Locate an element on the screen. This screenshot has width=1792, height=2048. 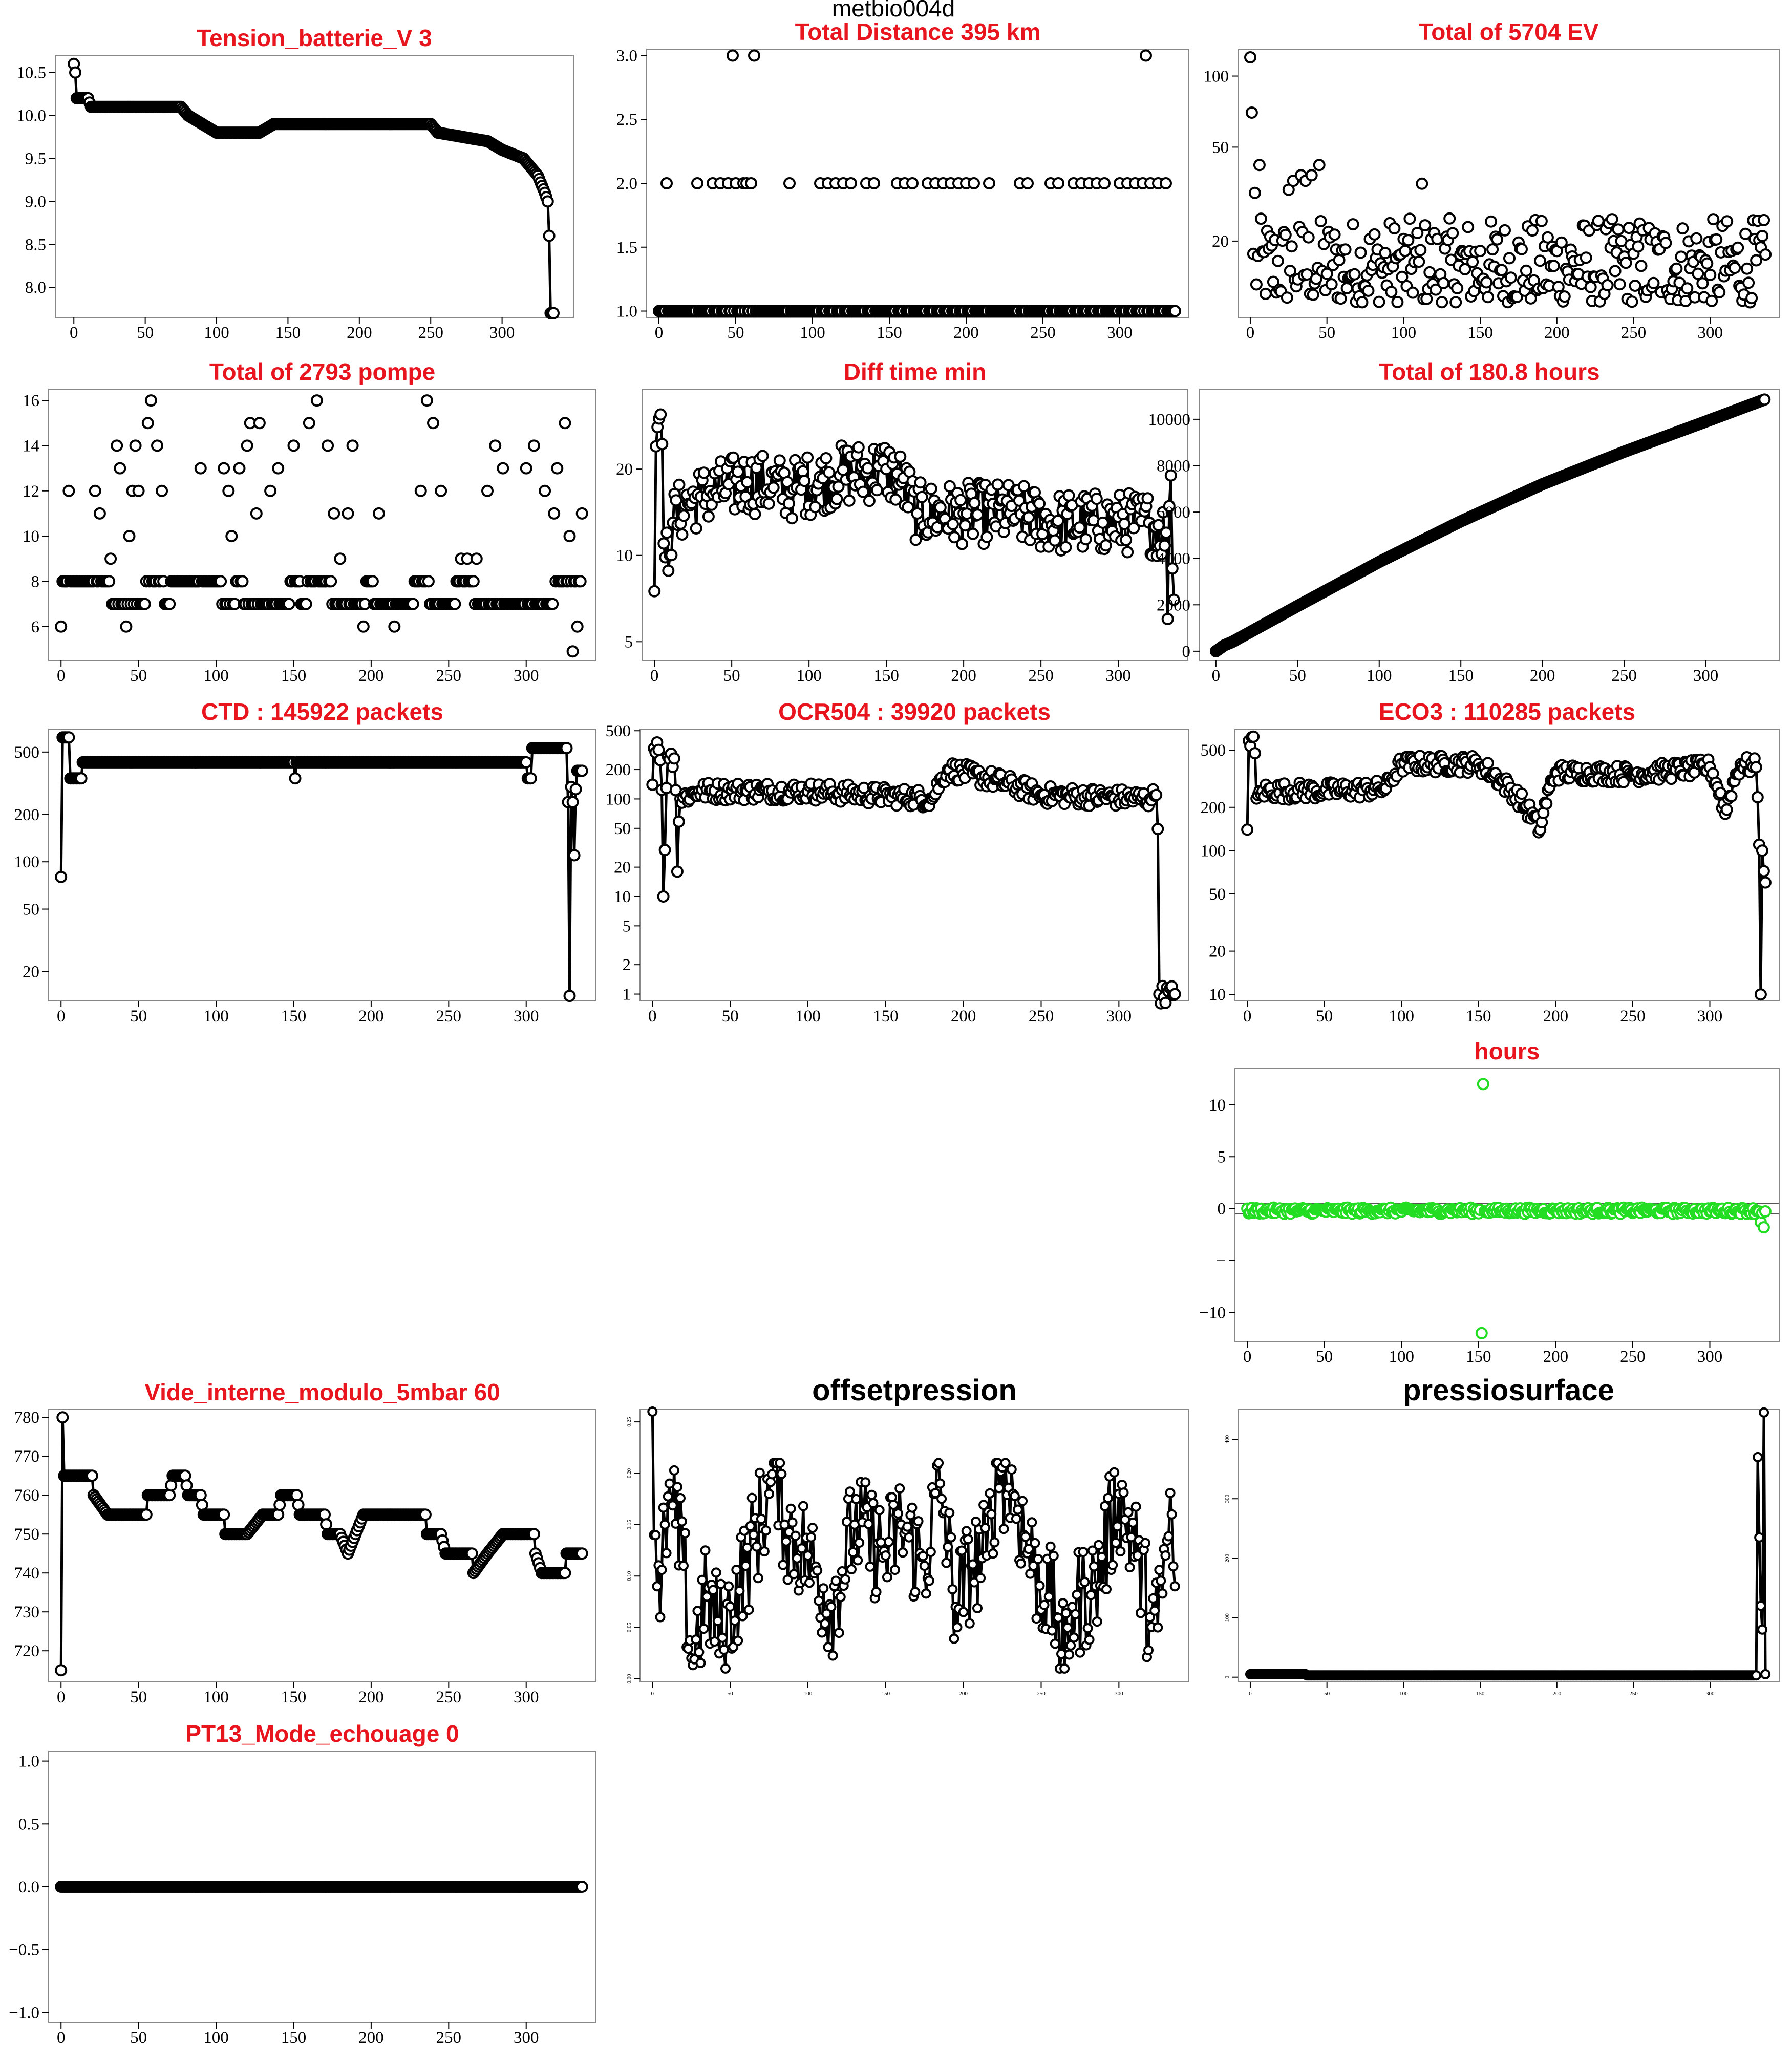
y-tick-label: 2000 is located at coordinates (1173, 605).